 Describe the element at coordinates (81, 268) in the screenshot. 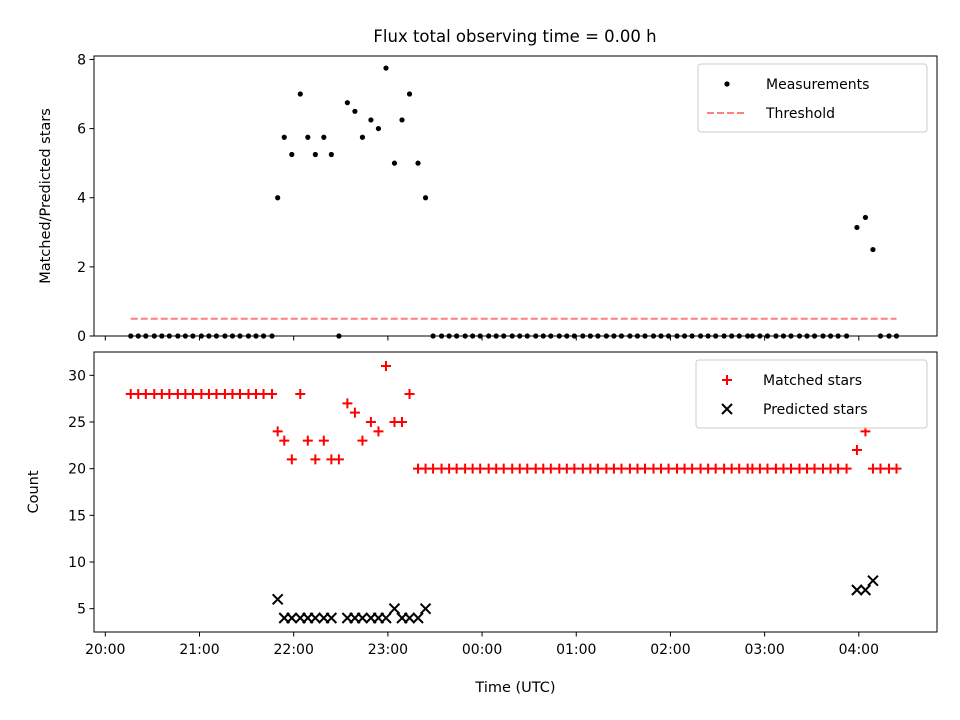

I see `y-tick-label: 2` at that location.